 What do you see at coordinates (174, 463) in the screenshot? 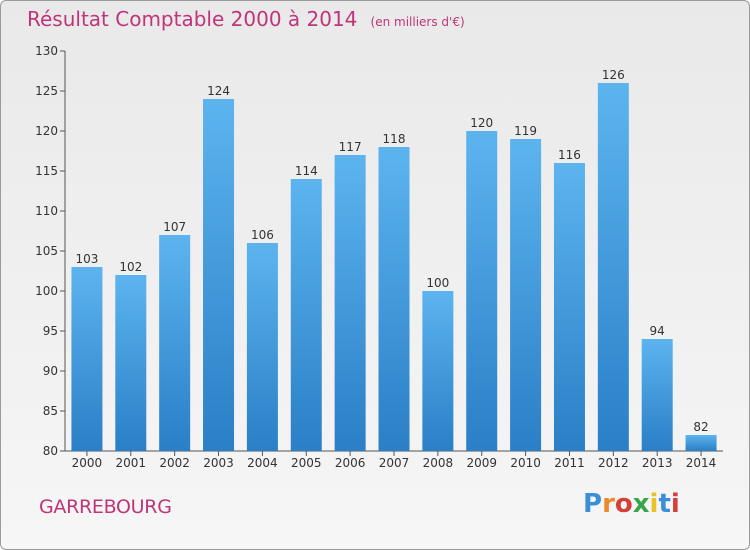
I see `x-tick-label: 2002` at bounding box center [174, 463].